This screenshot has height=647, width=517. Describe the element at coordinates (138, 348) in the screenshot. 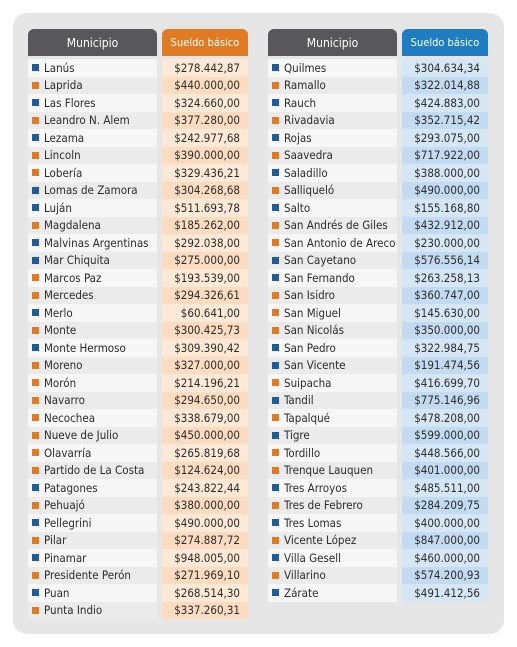

I see `table-row: Monte Hermoso $309.390,42` at that location.